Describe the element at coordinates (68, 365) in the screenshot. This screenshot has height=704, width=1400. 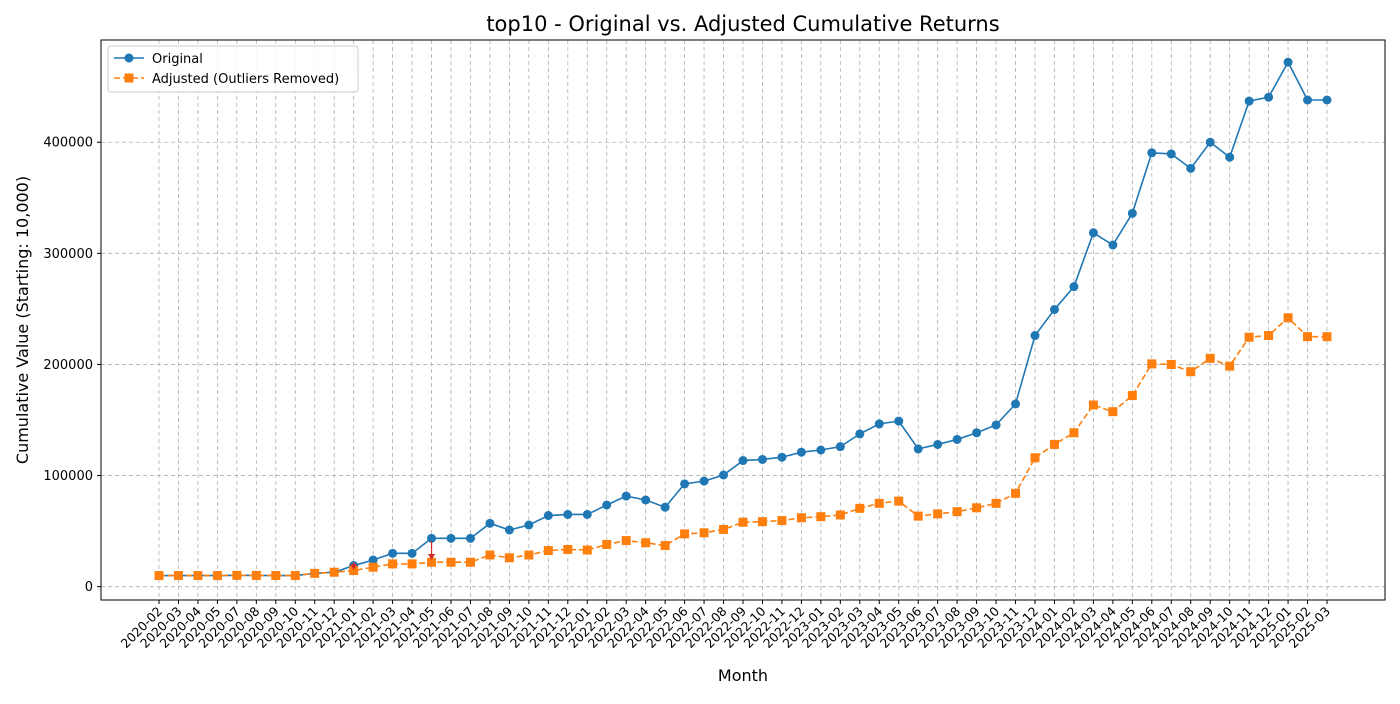
I see `y-tick-label: 200000` at that location.